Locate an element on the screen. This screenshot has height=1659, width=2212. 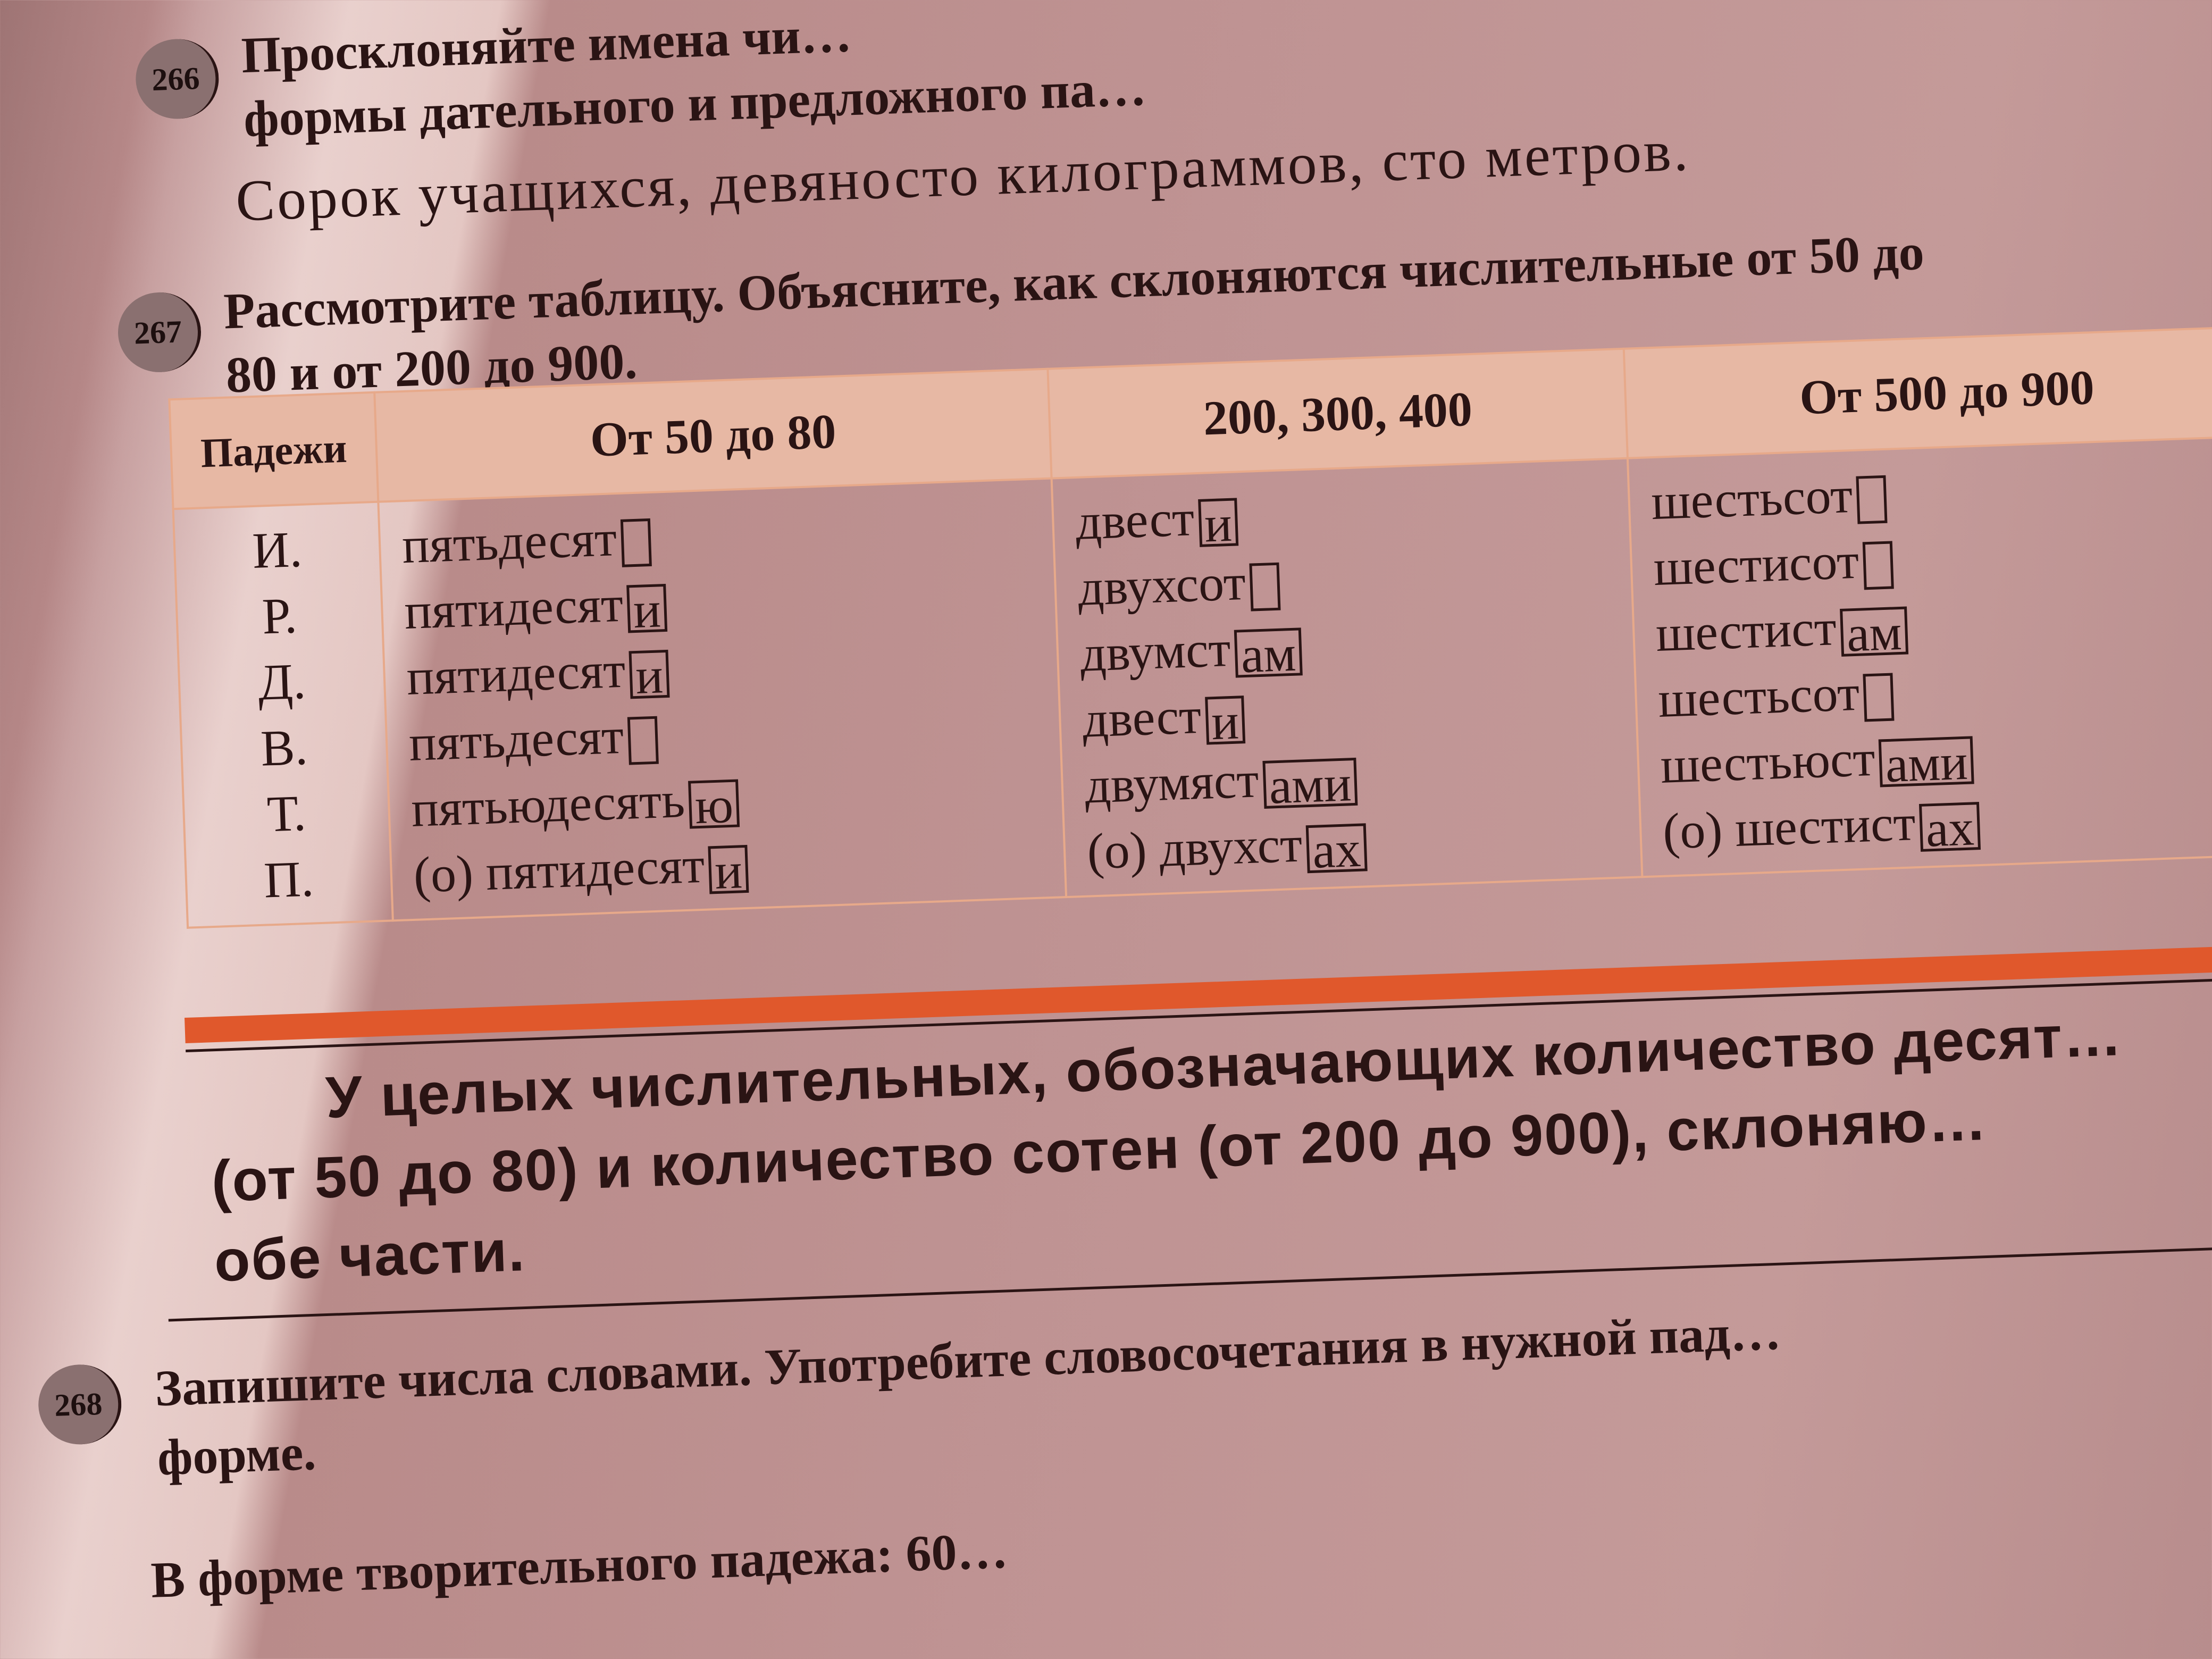
word-stem: шестист is located at coordinates (1746, 631).